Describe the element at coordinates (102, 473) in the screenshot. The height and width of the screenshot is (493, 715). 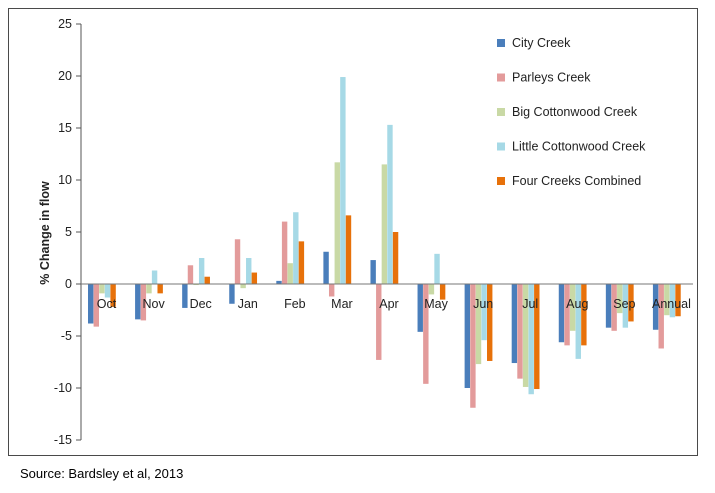
I see `source-note: Source: Bardsley et al, 2013` at that location.